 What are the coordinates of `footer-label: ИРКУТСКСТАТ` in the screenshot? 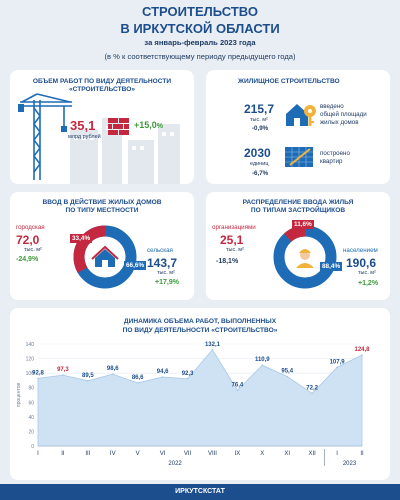 It's located at (200, 491).